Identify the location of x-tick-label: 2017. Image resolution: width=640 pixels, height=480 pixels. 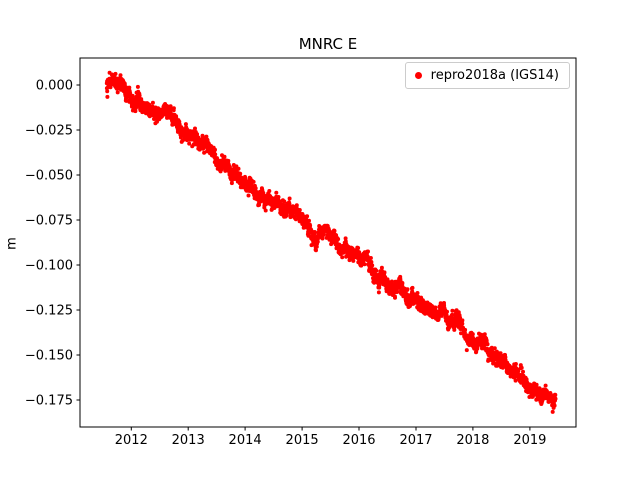
(415, 440).